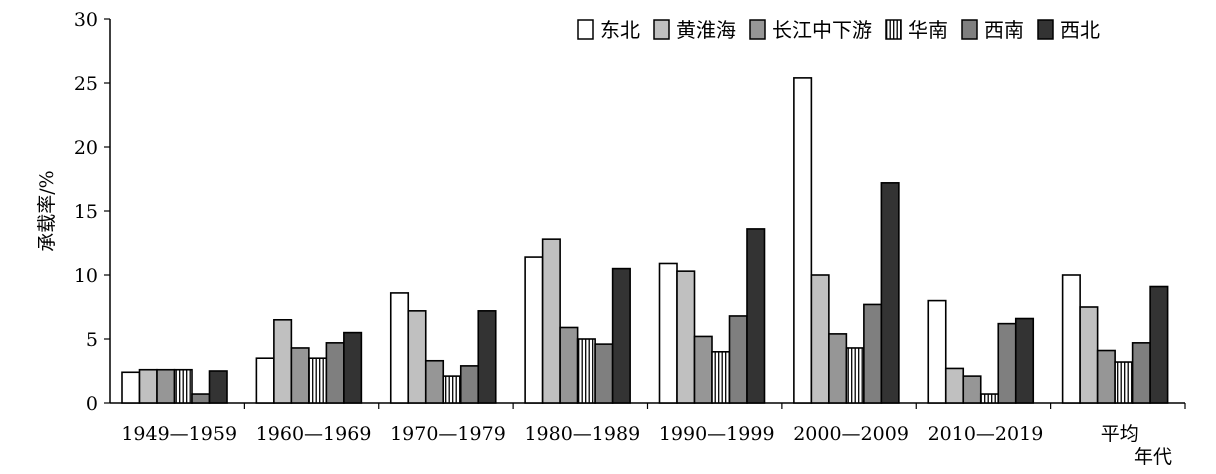 The height and width of the screenshot is (474, 1216). I want to click on y-axis-title: 承载率/%, so click(47, 210).